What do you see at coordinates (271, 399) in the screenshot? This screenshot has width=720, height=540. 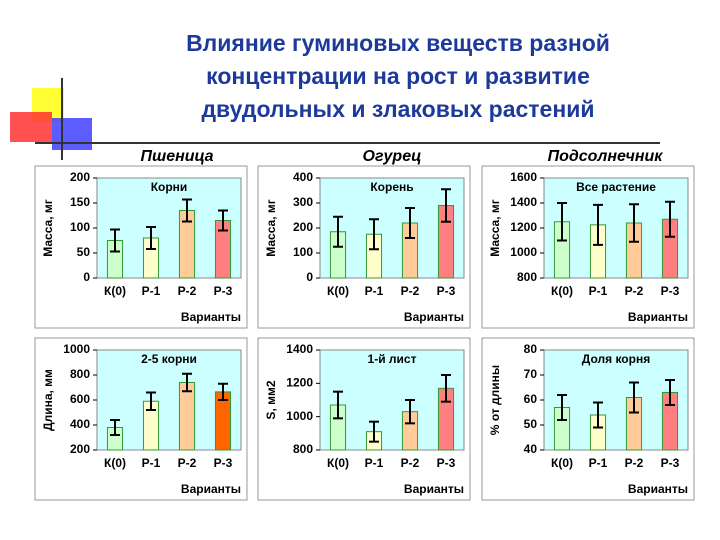 I see `y-axis-label: S, мм2` at bounding box center [271, 399].